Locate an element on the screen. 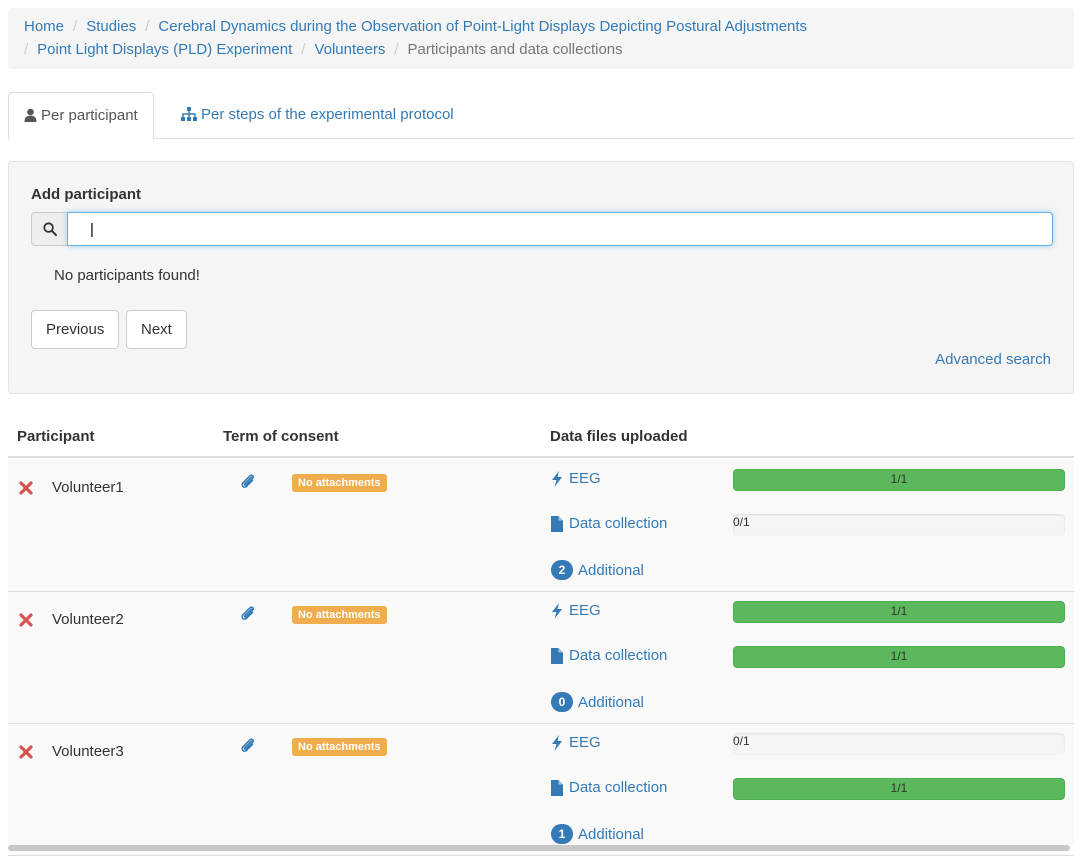 Image resolution: width=1084 pixels, height=856 pixels. additional-link: 0 Additional is located at coordinates (597, 702).